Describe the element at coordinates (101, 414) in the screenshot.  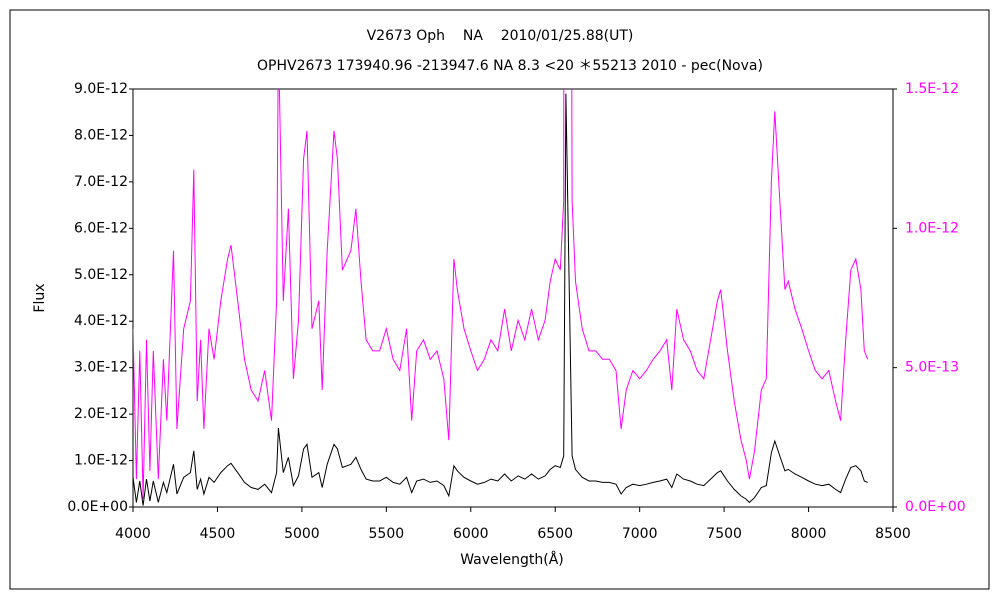
I see `y-tick-label: 2.0E-12` at that location.